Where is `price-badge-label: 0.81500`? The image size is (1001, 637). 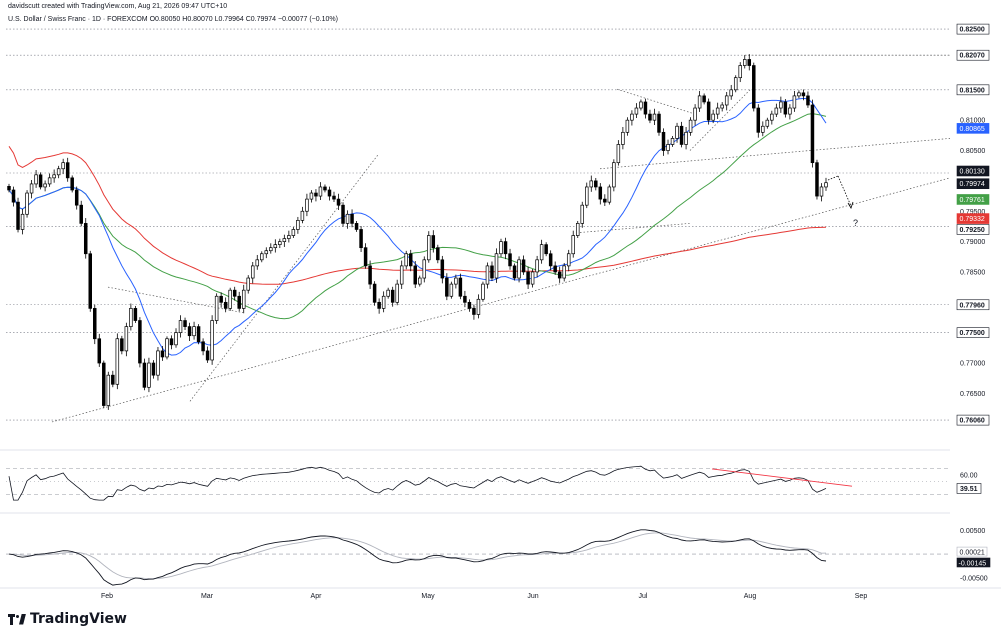 price-badge-label: 0.81500 is located at coordinates (972, 90).